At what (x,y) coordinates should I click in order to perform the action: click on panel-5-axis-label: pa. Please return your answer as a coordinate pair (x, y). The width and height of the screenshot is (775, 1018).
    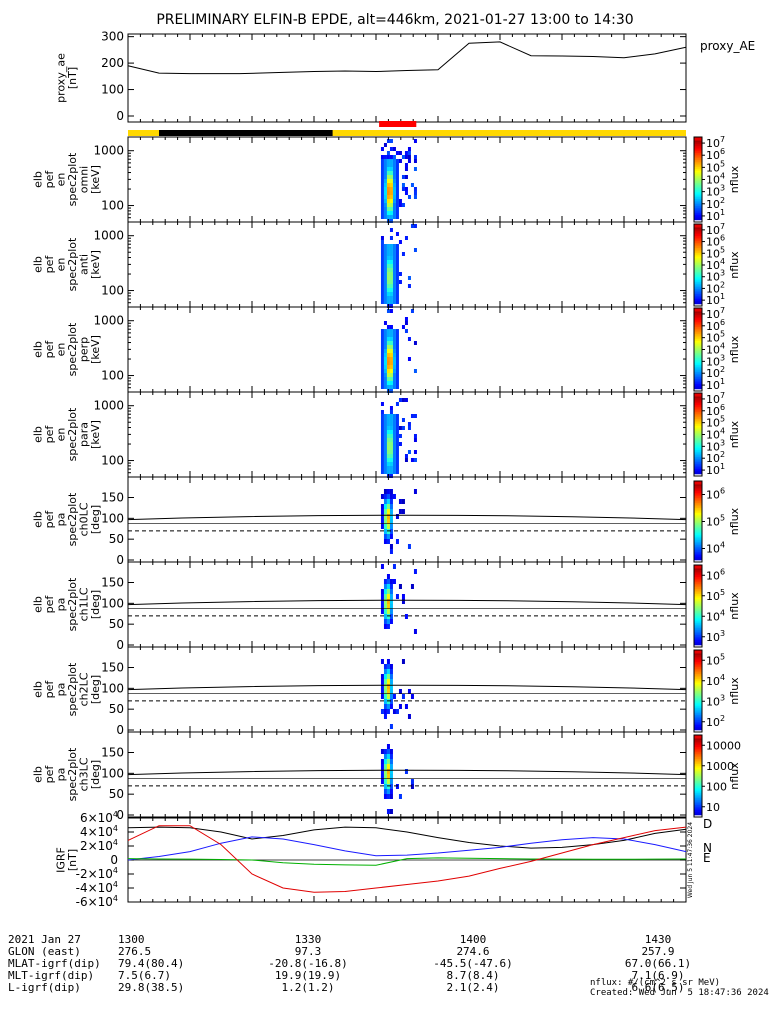
    Looking at the image, I should click on (60, 520).